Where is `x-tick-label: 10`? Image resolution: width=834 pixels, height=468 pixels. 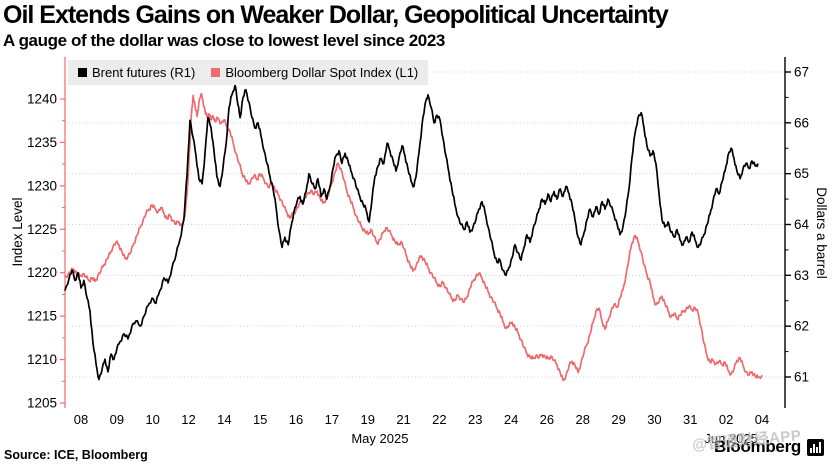
x-tick-label: 10 is located at coordinates (152, 419).